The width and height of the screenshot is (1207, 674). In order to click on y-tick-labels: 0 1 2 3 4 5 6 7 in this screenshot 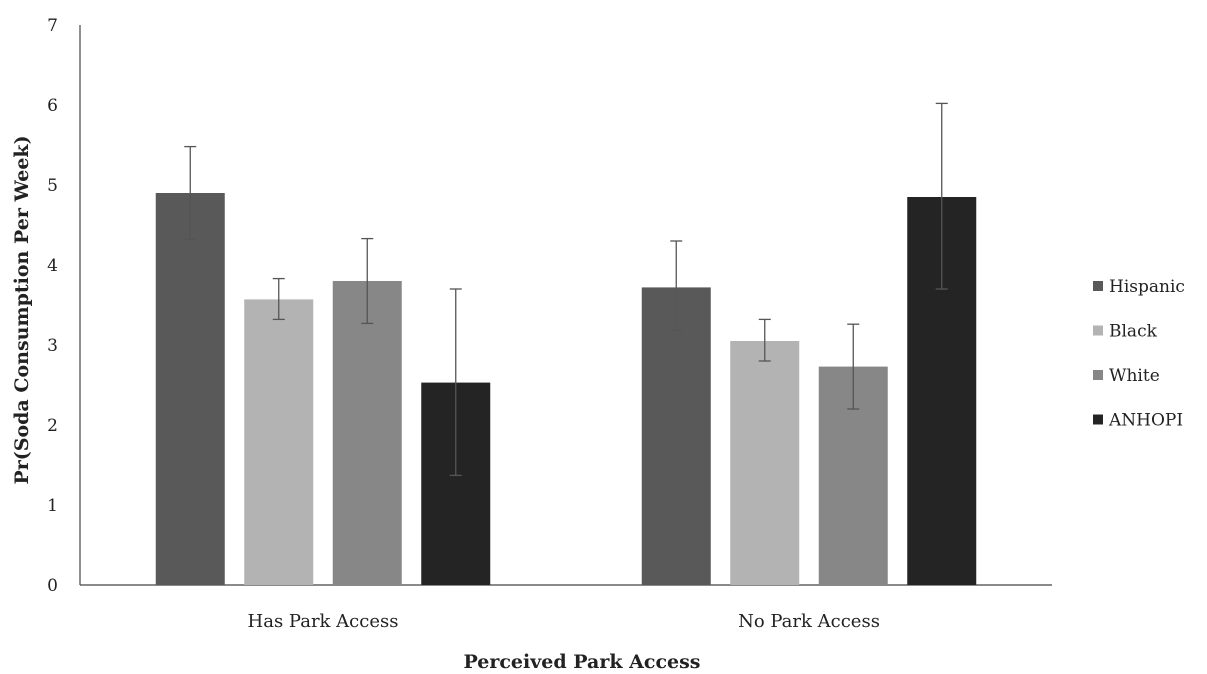, I will do `click(52, 306)`.